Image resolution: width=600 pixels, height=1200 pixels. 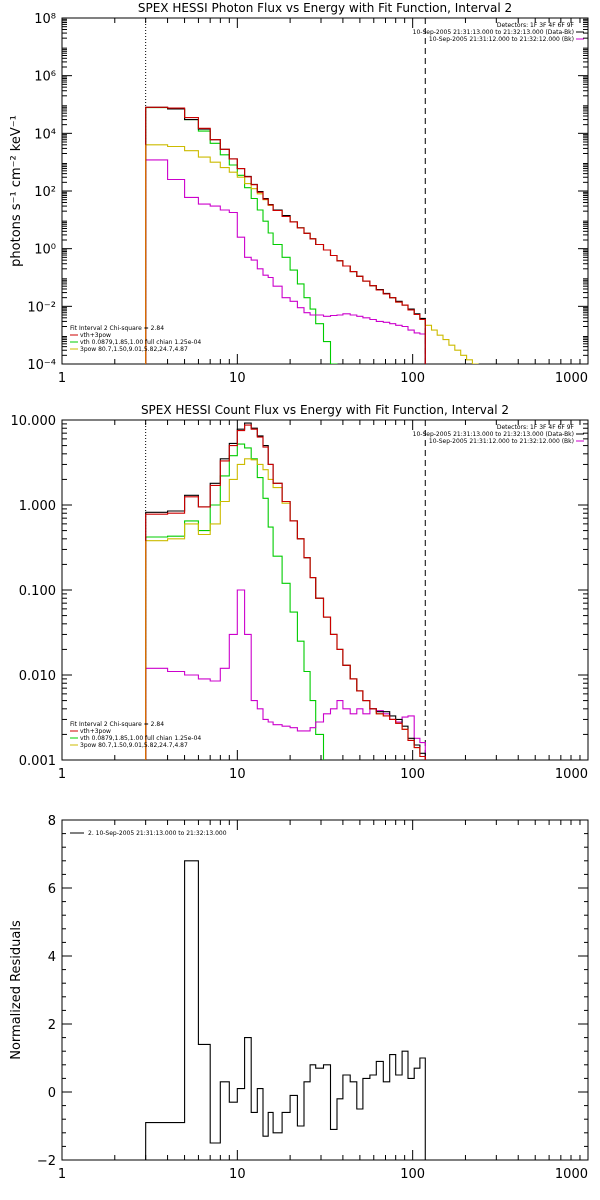 What do you see at coordinates (41, 365) in the screenshot?
I see `y-tick-label: 10⁻⁴` at bounding box center [41, 365].